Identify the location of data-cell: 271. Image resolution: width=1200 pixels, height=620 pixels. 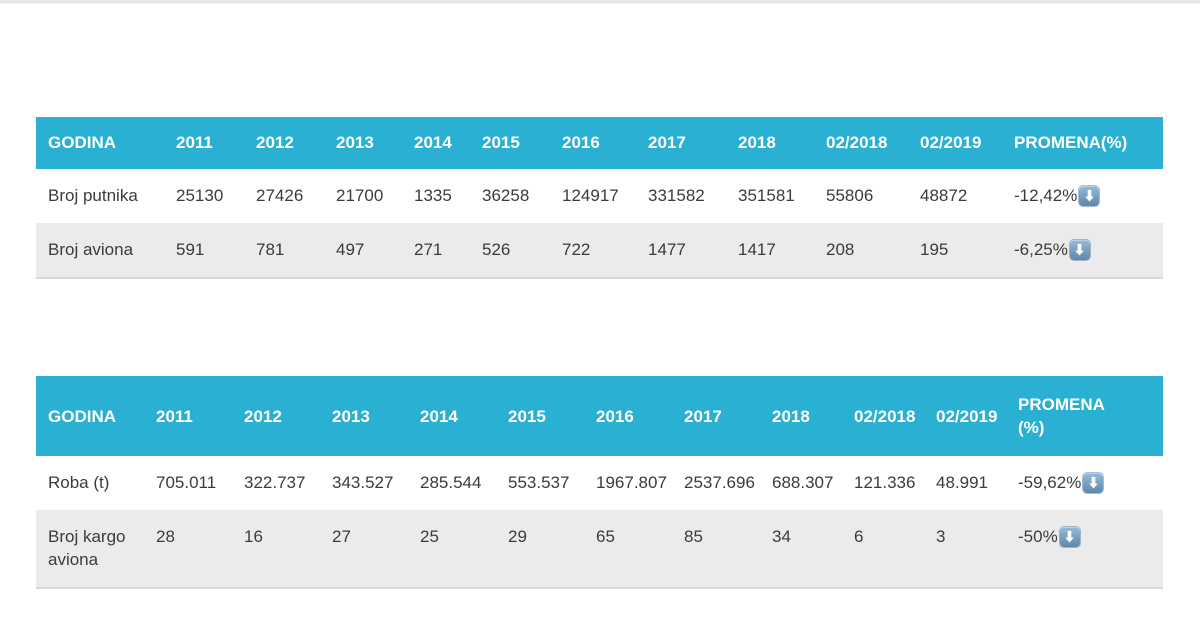
(428, 249).